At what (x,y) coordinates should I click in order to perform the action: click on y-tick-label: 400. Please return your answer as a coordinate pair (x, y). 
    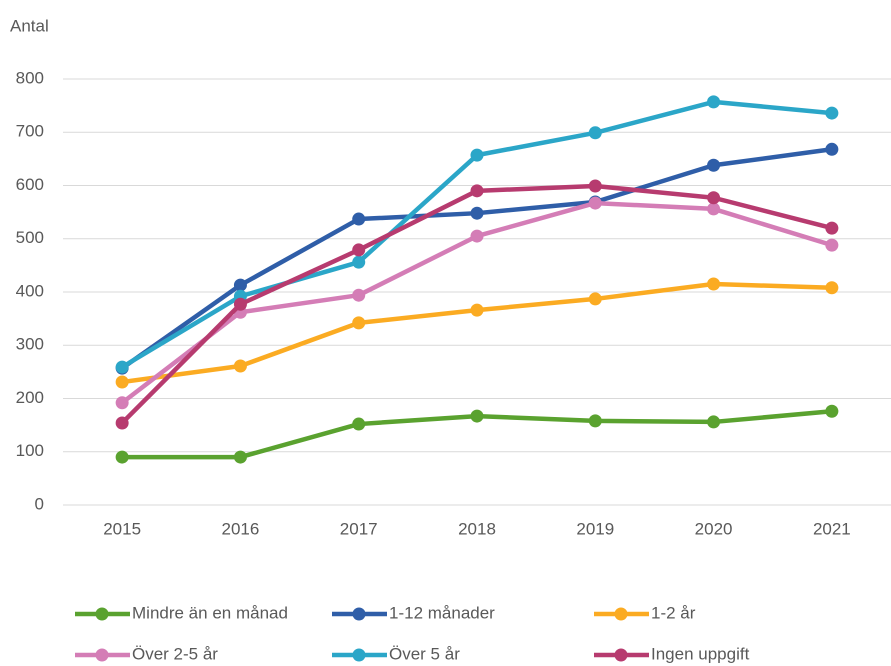
    Looking at the image, I should click on (30, 290).